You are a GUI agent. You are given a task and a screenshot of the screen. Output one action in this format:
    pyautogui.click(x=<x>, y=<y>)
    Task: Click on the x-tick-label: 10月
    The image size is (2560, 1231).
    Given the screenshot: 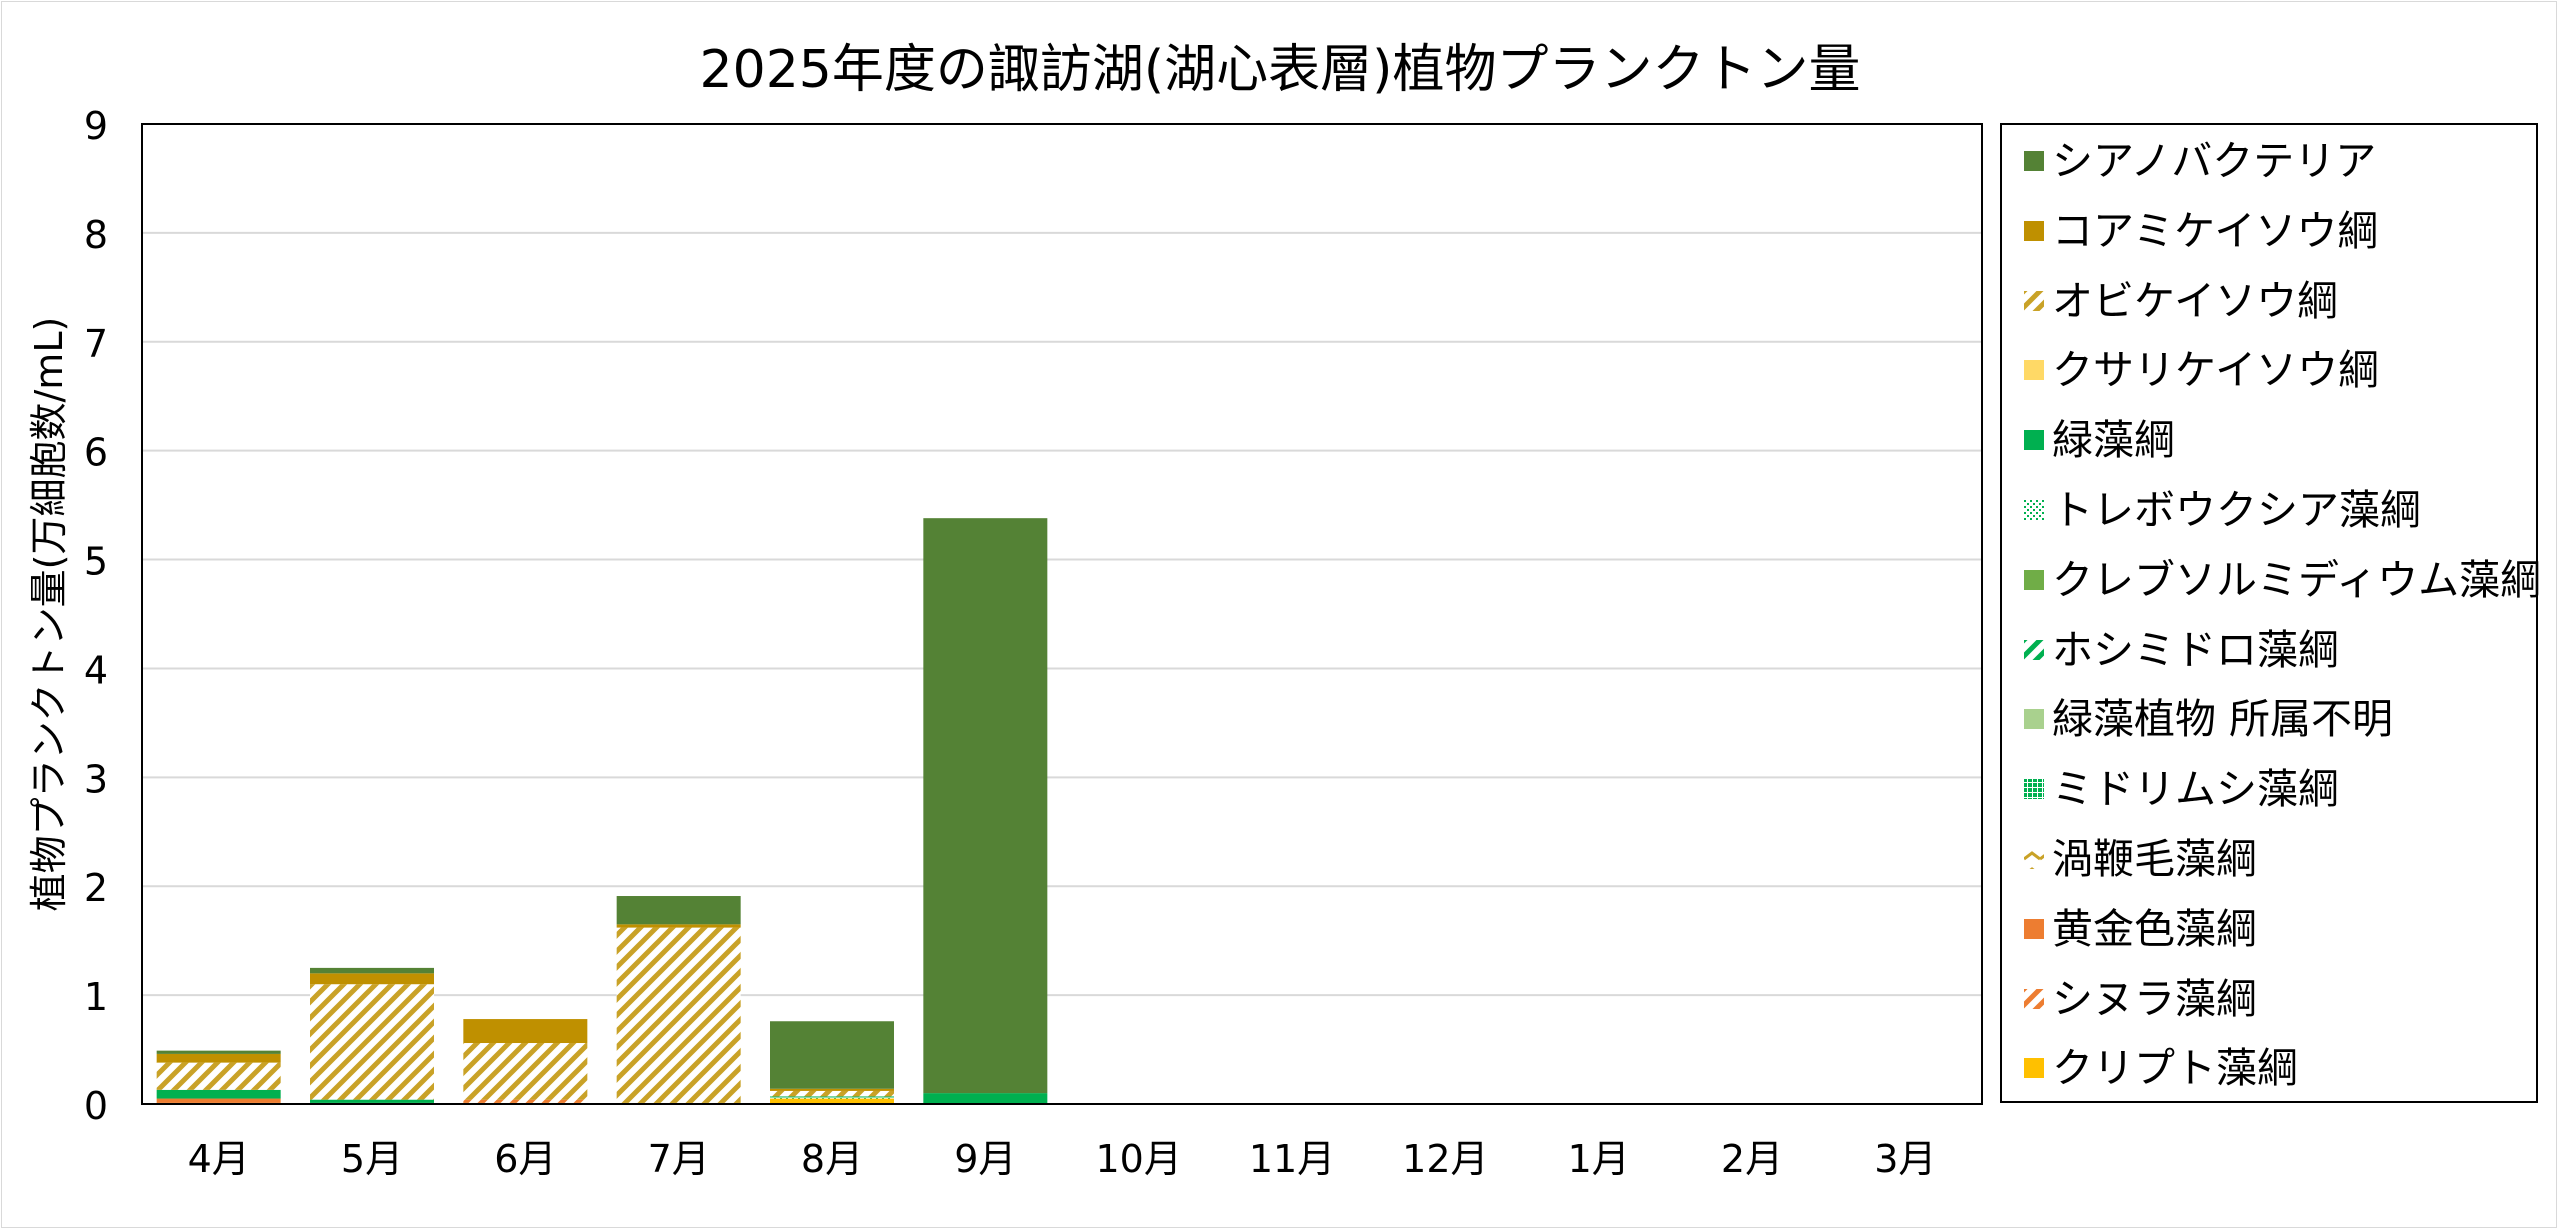 What is the action you would take?
    pyautogui.click(x=1138, y=1159)
    